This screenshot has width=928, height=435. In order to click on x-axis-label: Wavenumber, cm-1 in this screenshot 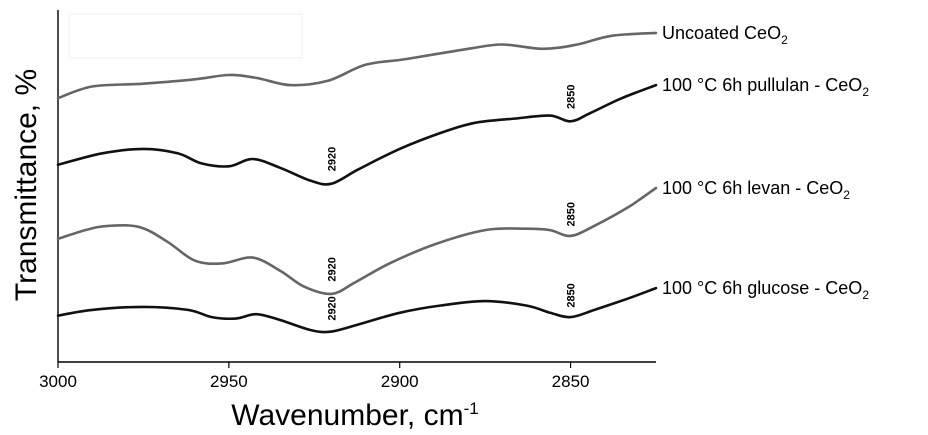, I will do `click(354, 415)`.